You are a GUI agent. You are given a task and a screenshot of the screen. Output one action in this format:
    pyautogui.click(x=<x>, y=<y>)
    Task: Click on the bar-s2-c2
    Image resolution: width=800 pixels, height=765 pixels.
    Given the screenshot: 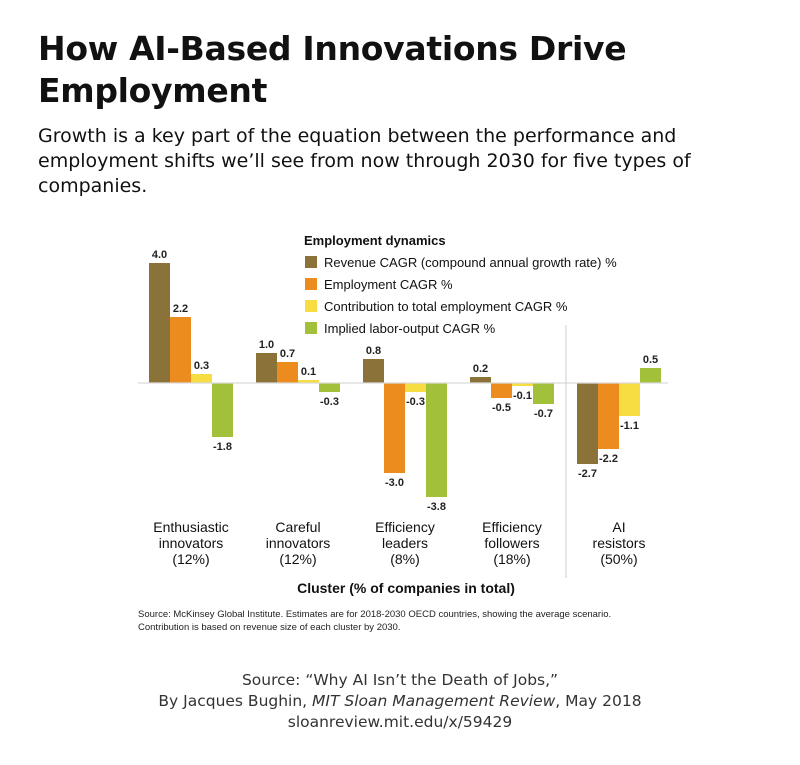 What is the action you would take?
    pyautogui.click(x=415, y=387)
    